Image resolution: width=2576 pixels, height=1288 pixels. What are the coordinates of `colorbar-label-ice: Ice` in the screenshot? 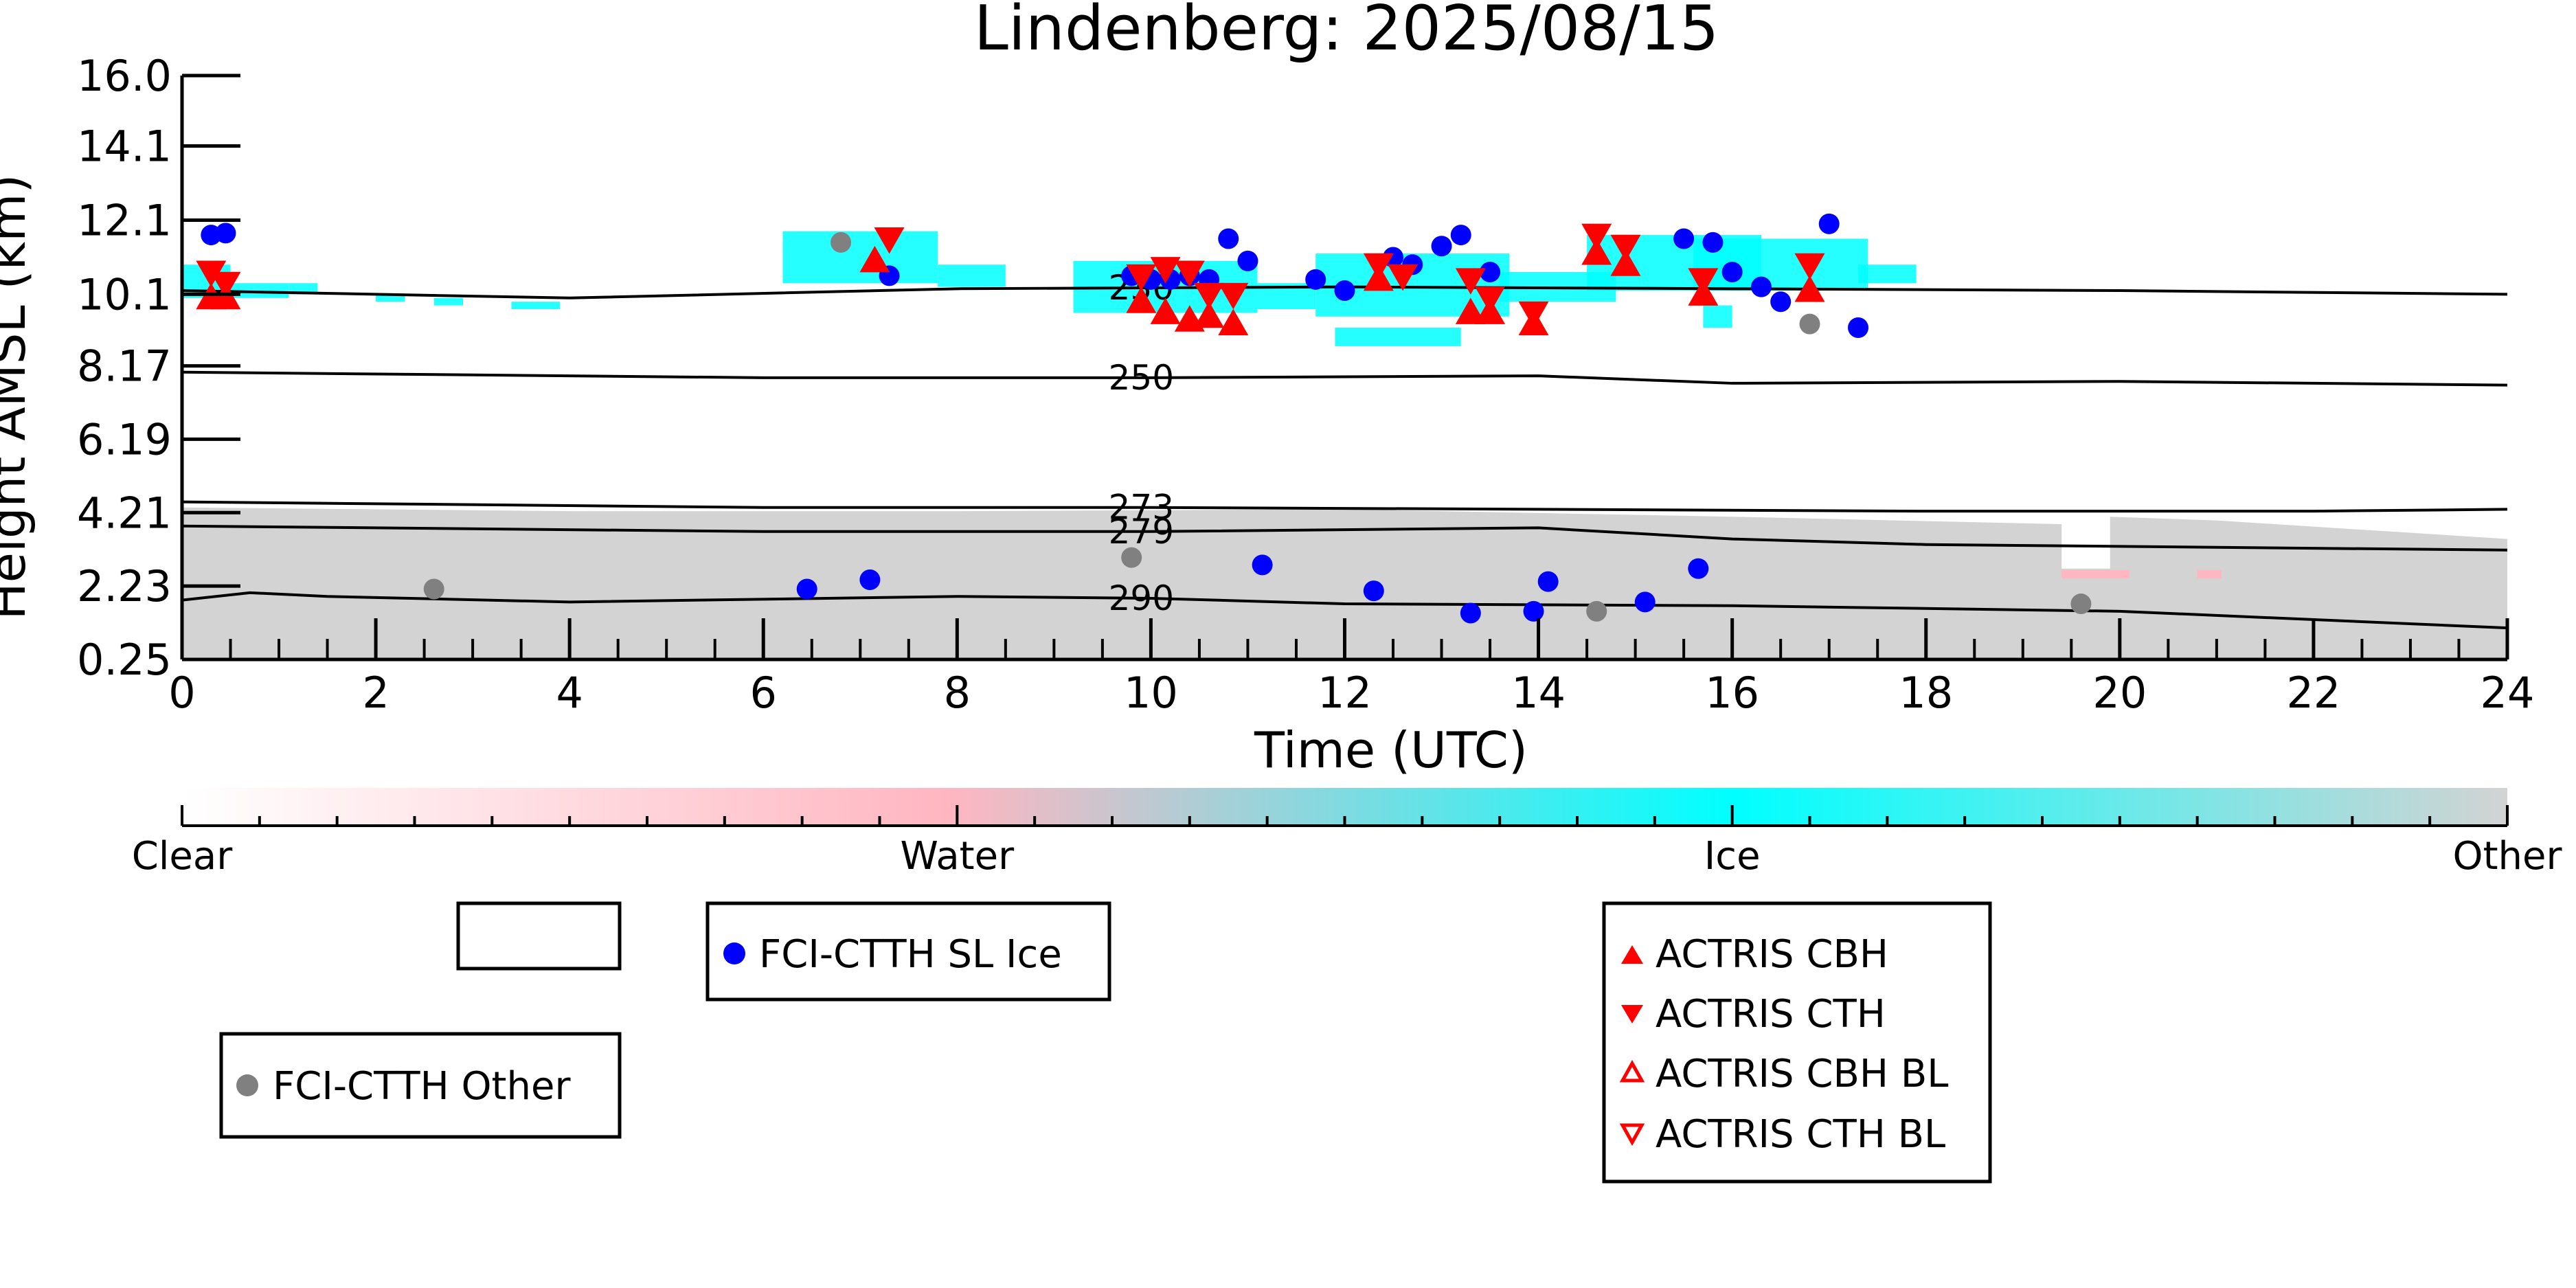 It's located at (1732, 856).